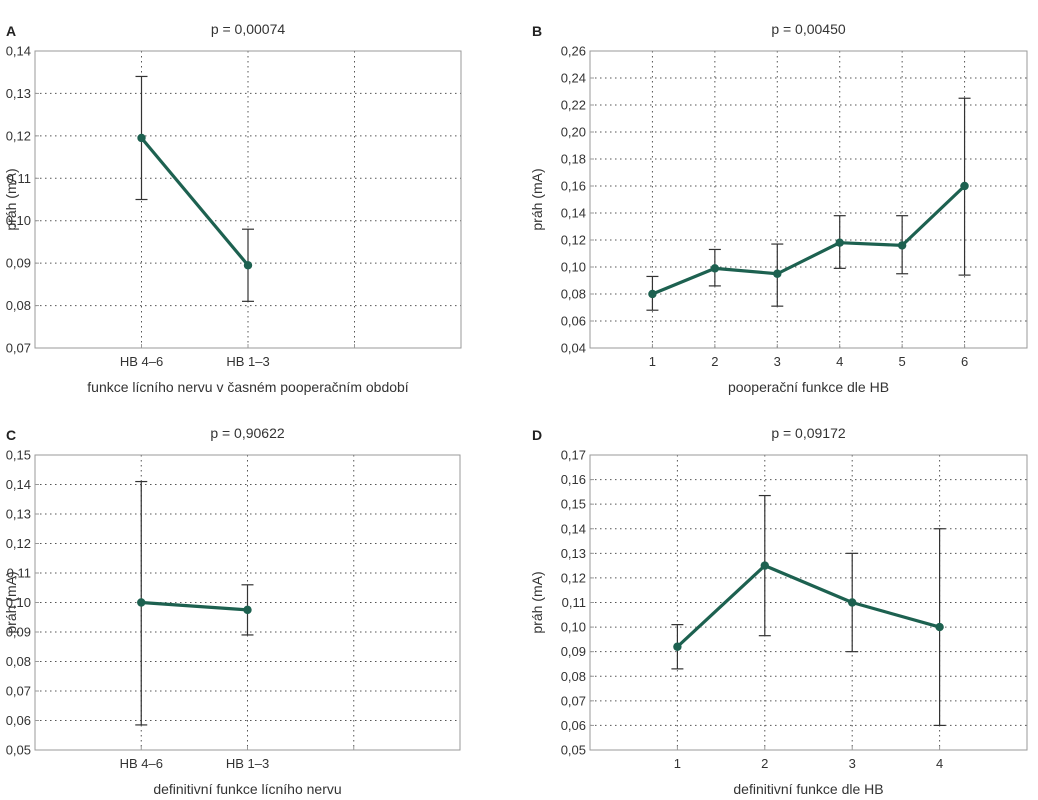 This screenshot has width=1038, height=800. Describe the element at coordinates (902, 361) in the screenshot. I see `x-tick-label: 5` at that location.